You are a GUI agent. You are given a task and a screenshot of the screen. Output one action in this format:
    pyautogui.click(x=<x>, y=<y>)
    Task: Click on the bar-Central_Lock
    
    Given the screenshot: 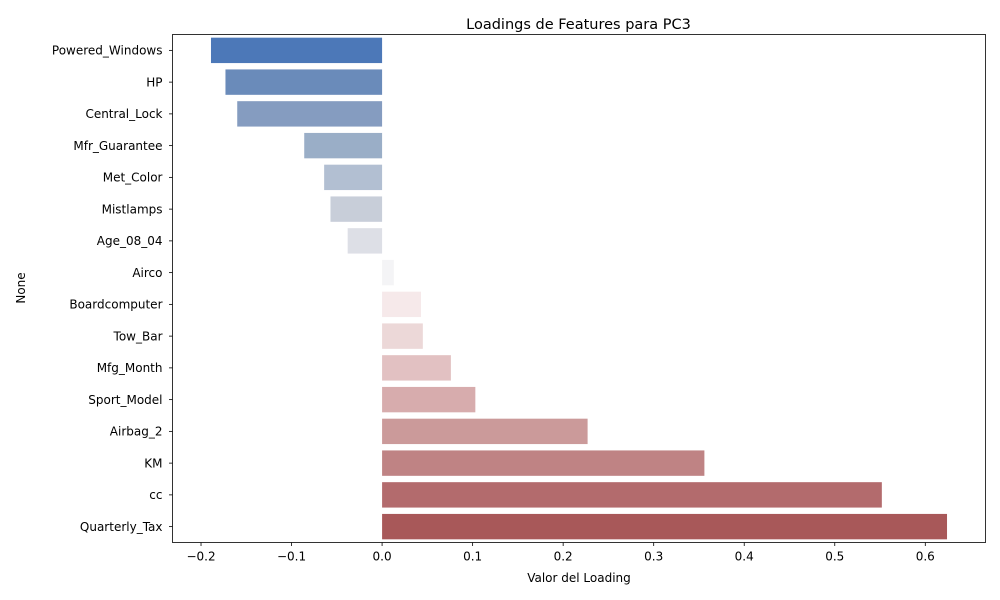 What is the action you would take?
    pyautogui.click(x=310, y=114)
    